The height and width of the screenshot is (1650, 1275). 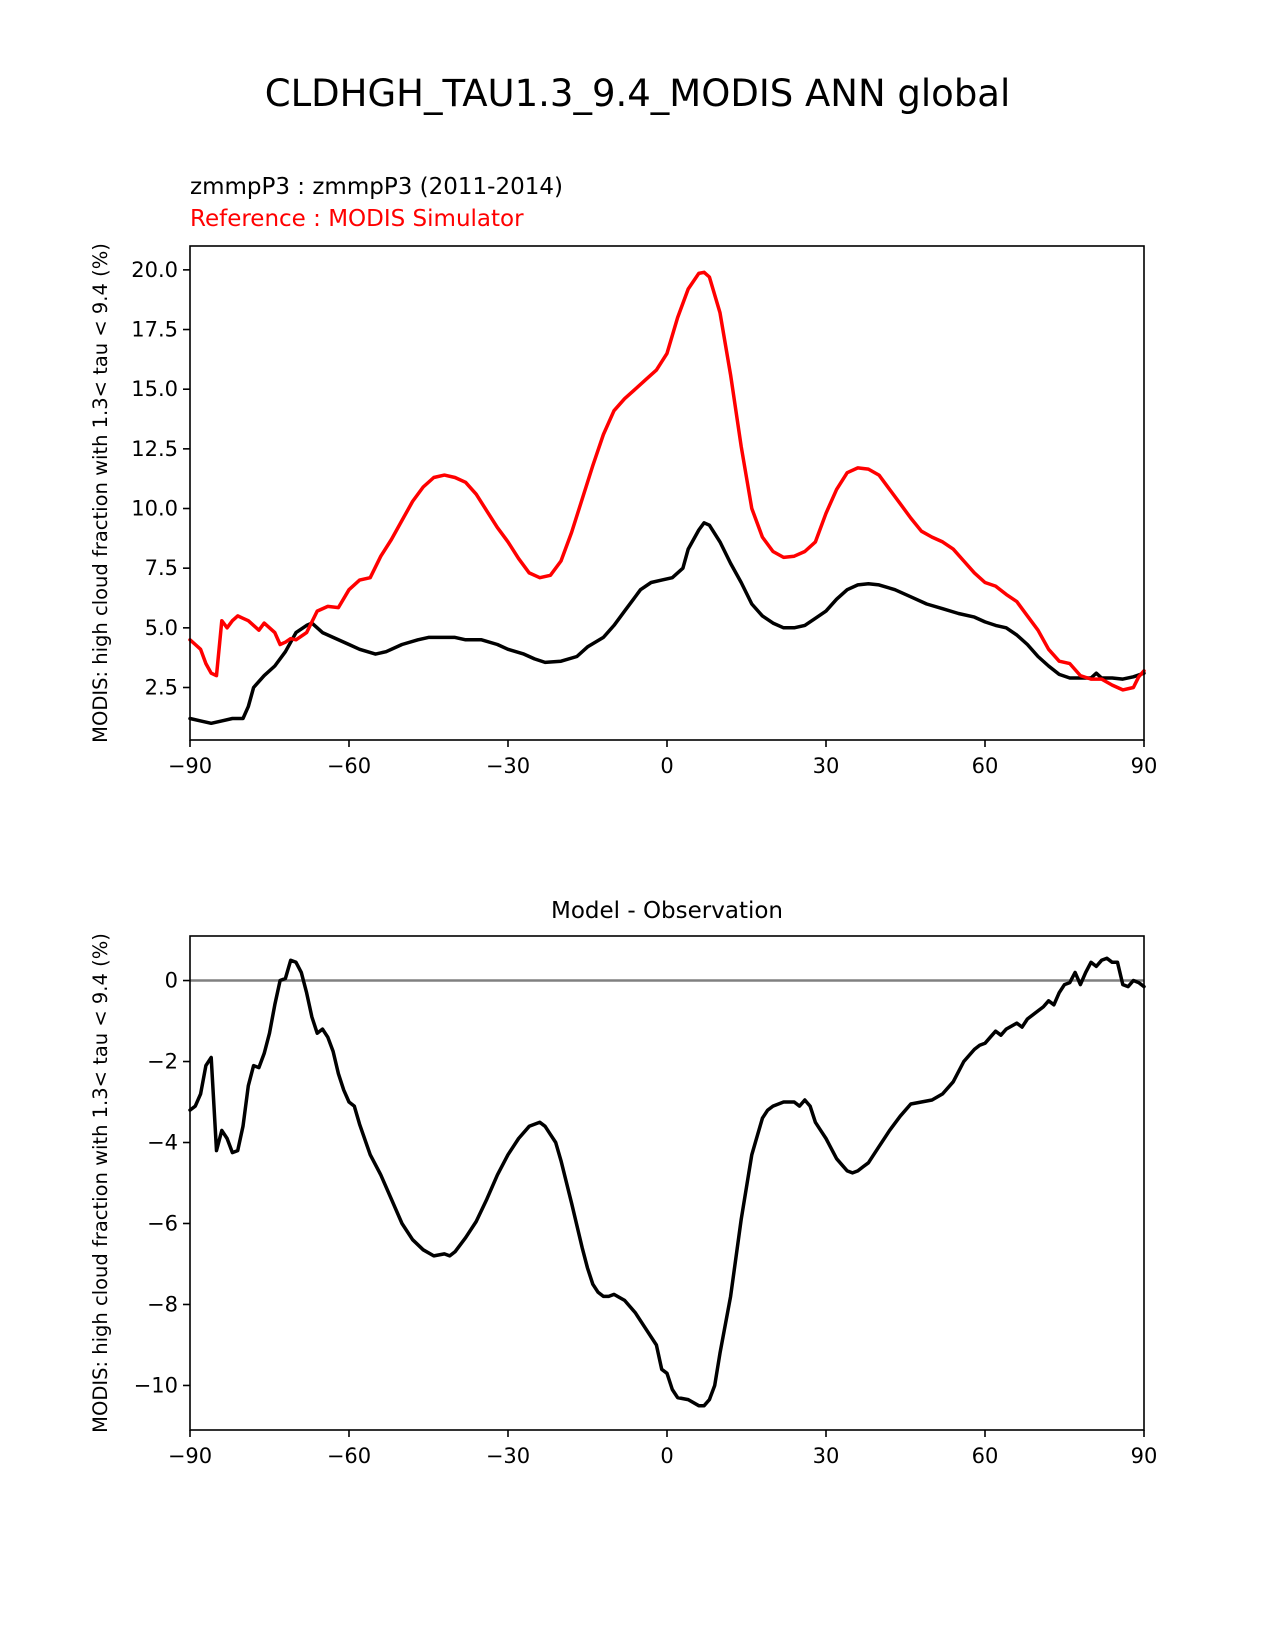 I want to click on zmmpp3-series-line, so click(x=667, y=623).